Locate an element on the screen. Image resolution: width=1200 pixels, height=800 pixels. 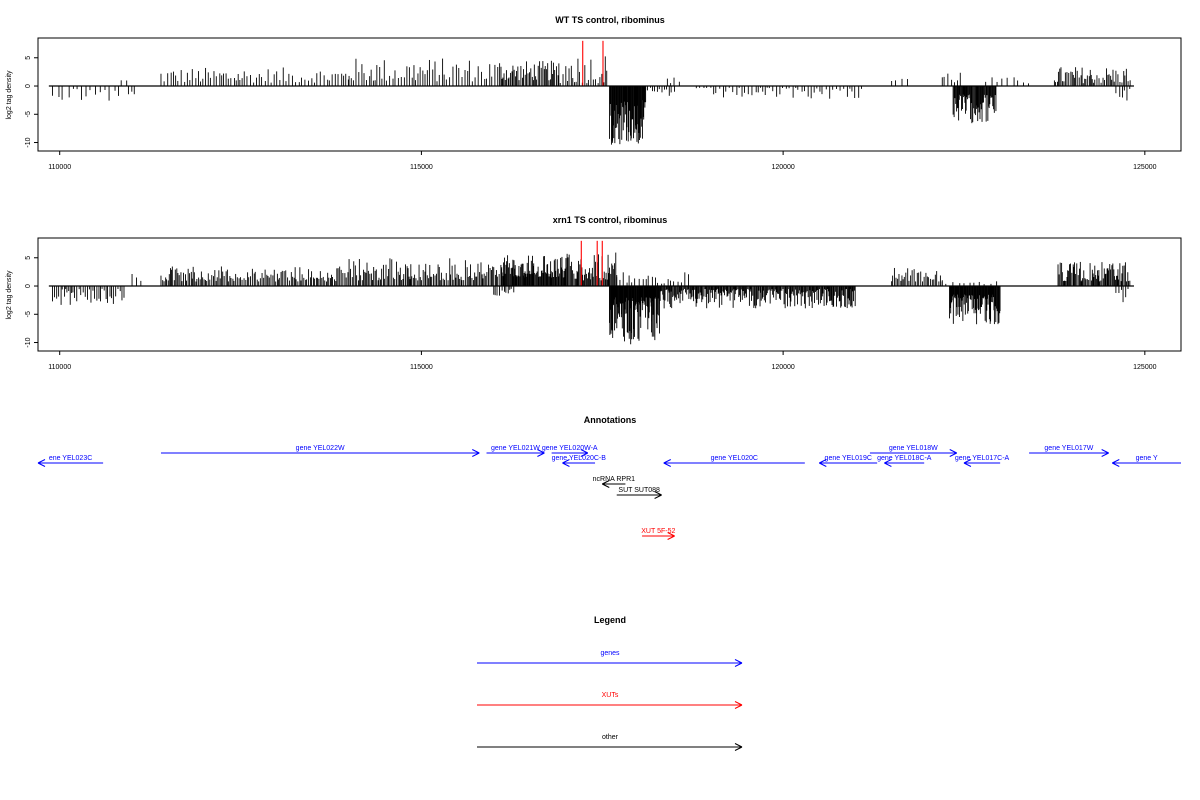
feature-label: gene YEL017C-A is located at coordinates (982, 458).